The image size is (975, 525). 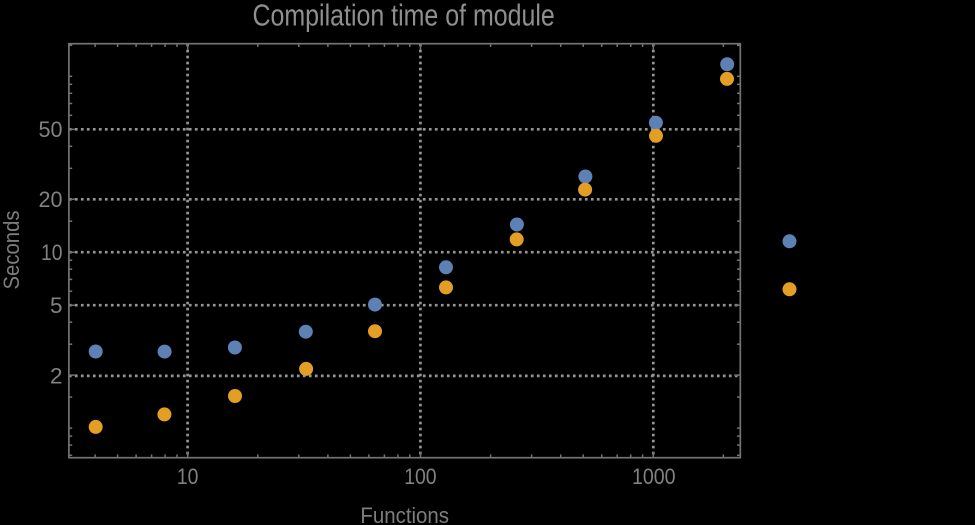 What do you see at coordinates (12, 250) in the screenshot?
I see `svg-text: Seconds` at bounding box center [12, 250].